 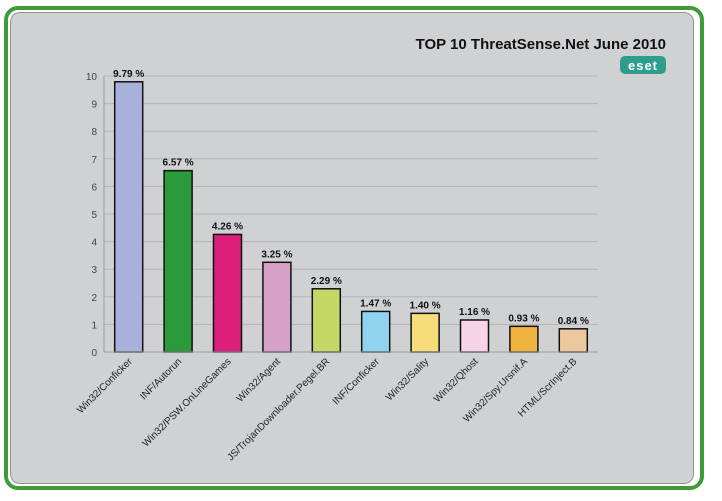 I want to click on chart-title: TOP 10 ThreatSense.Net June 2010, so click(x=540, y=44).